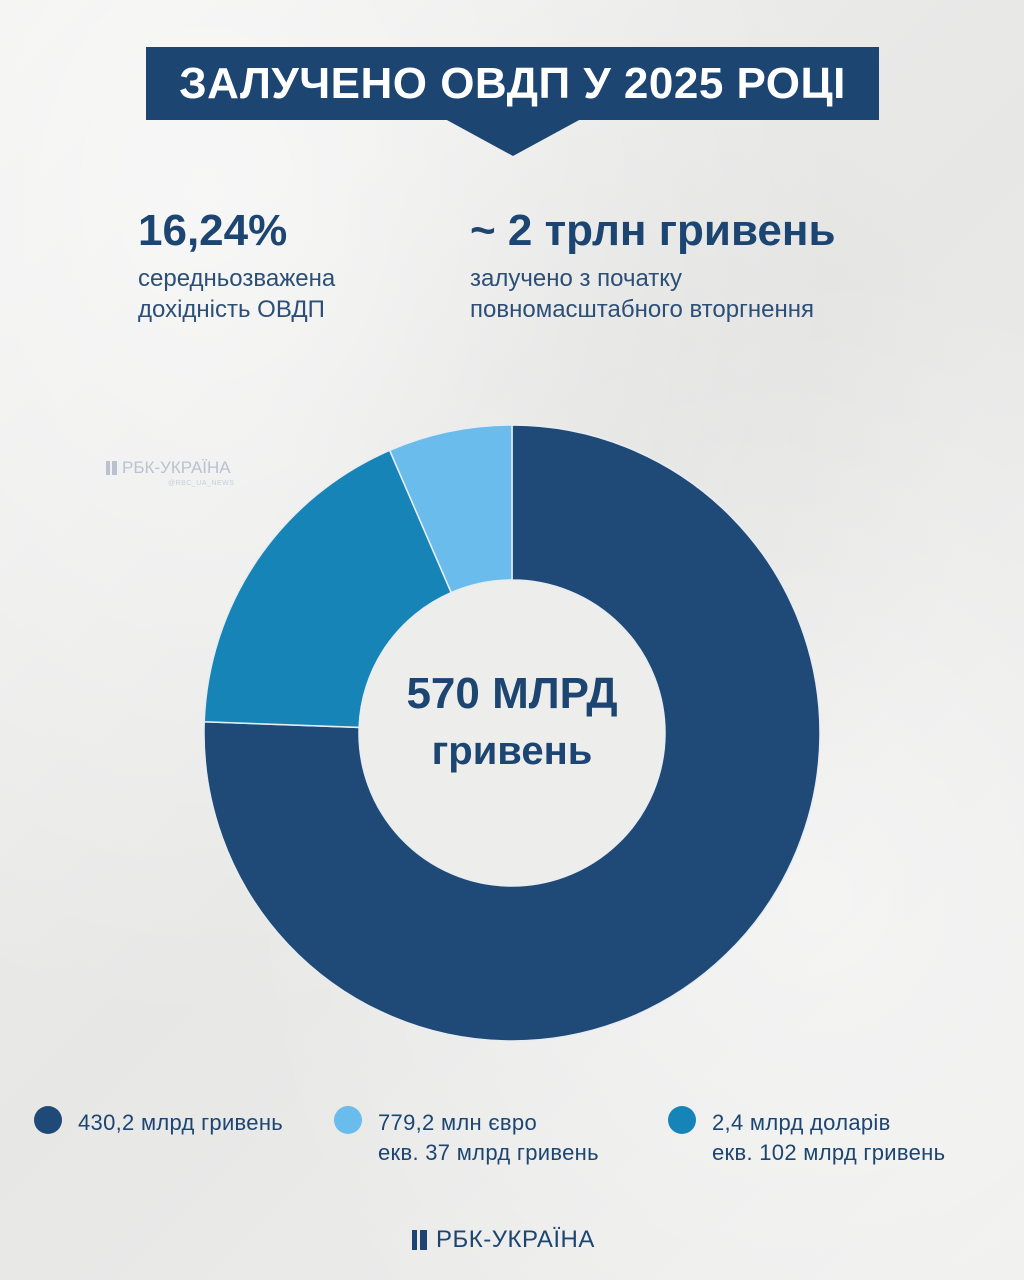 This screenshot has height=1280, width=1024. What do you see at coordinates (682, 1120) in the screenshot?
I see `legend-swatch-usd` at bounding box center [682, 1120].